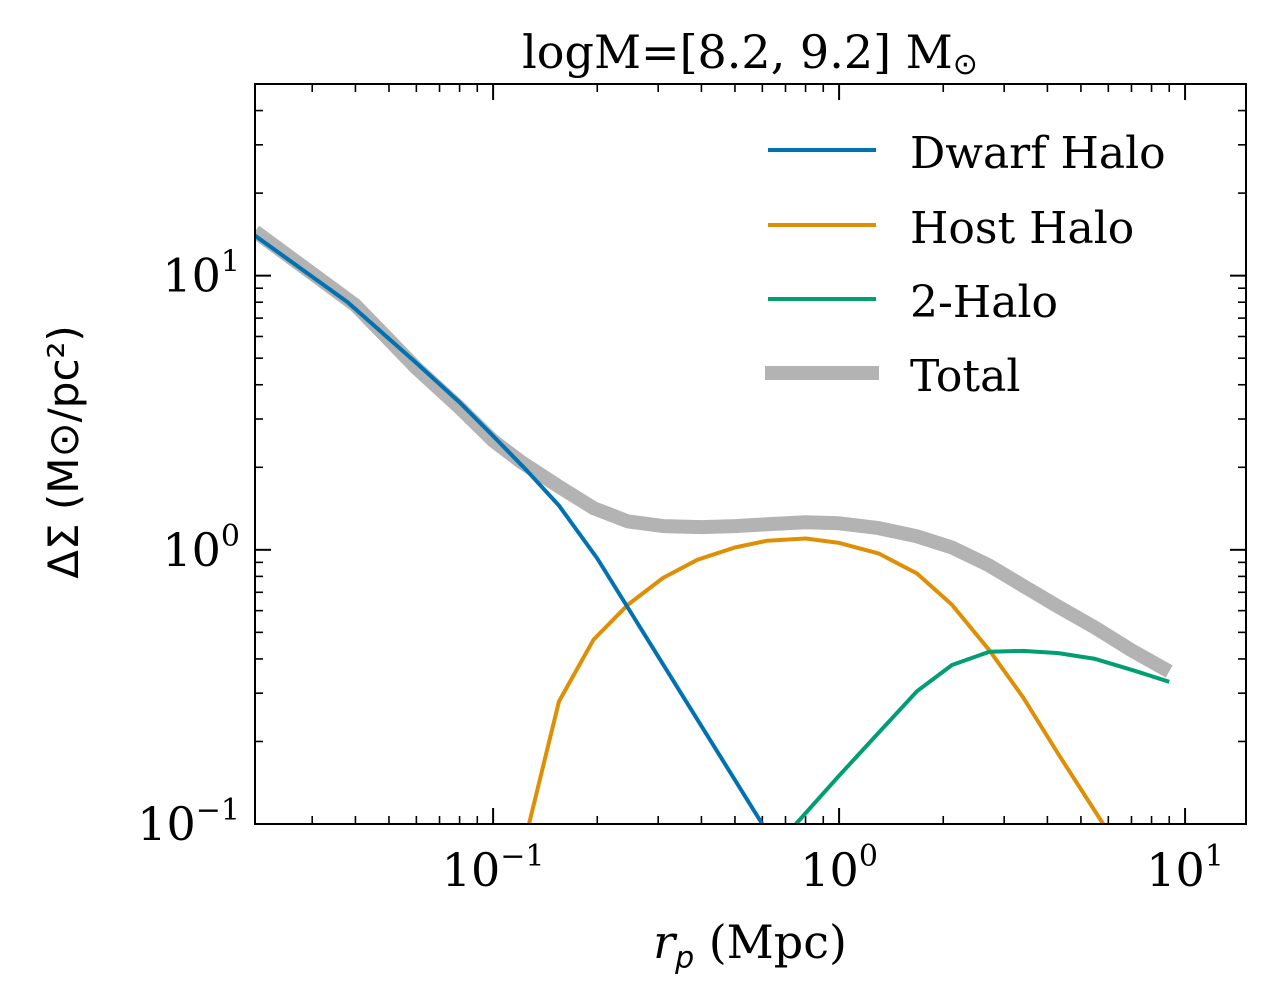 The height and width of the screenshot is (998, 1266). Describe the element at coordinates (1185, 868) in the screenshot. I see `x-tick-label: 10¹` at that location.